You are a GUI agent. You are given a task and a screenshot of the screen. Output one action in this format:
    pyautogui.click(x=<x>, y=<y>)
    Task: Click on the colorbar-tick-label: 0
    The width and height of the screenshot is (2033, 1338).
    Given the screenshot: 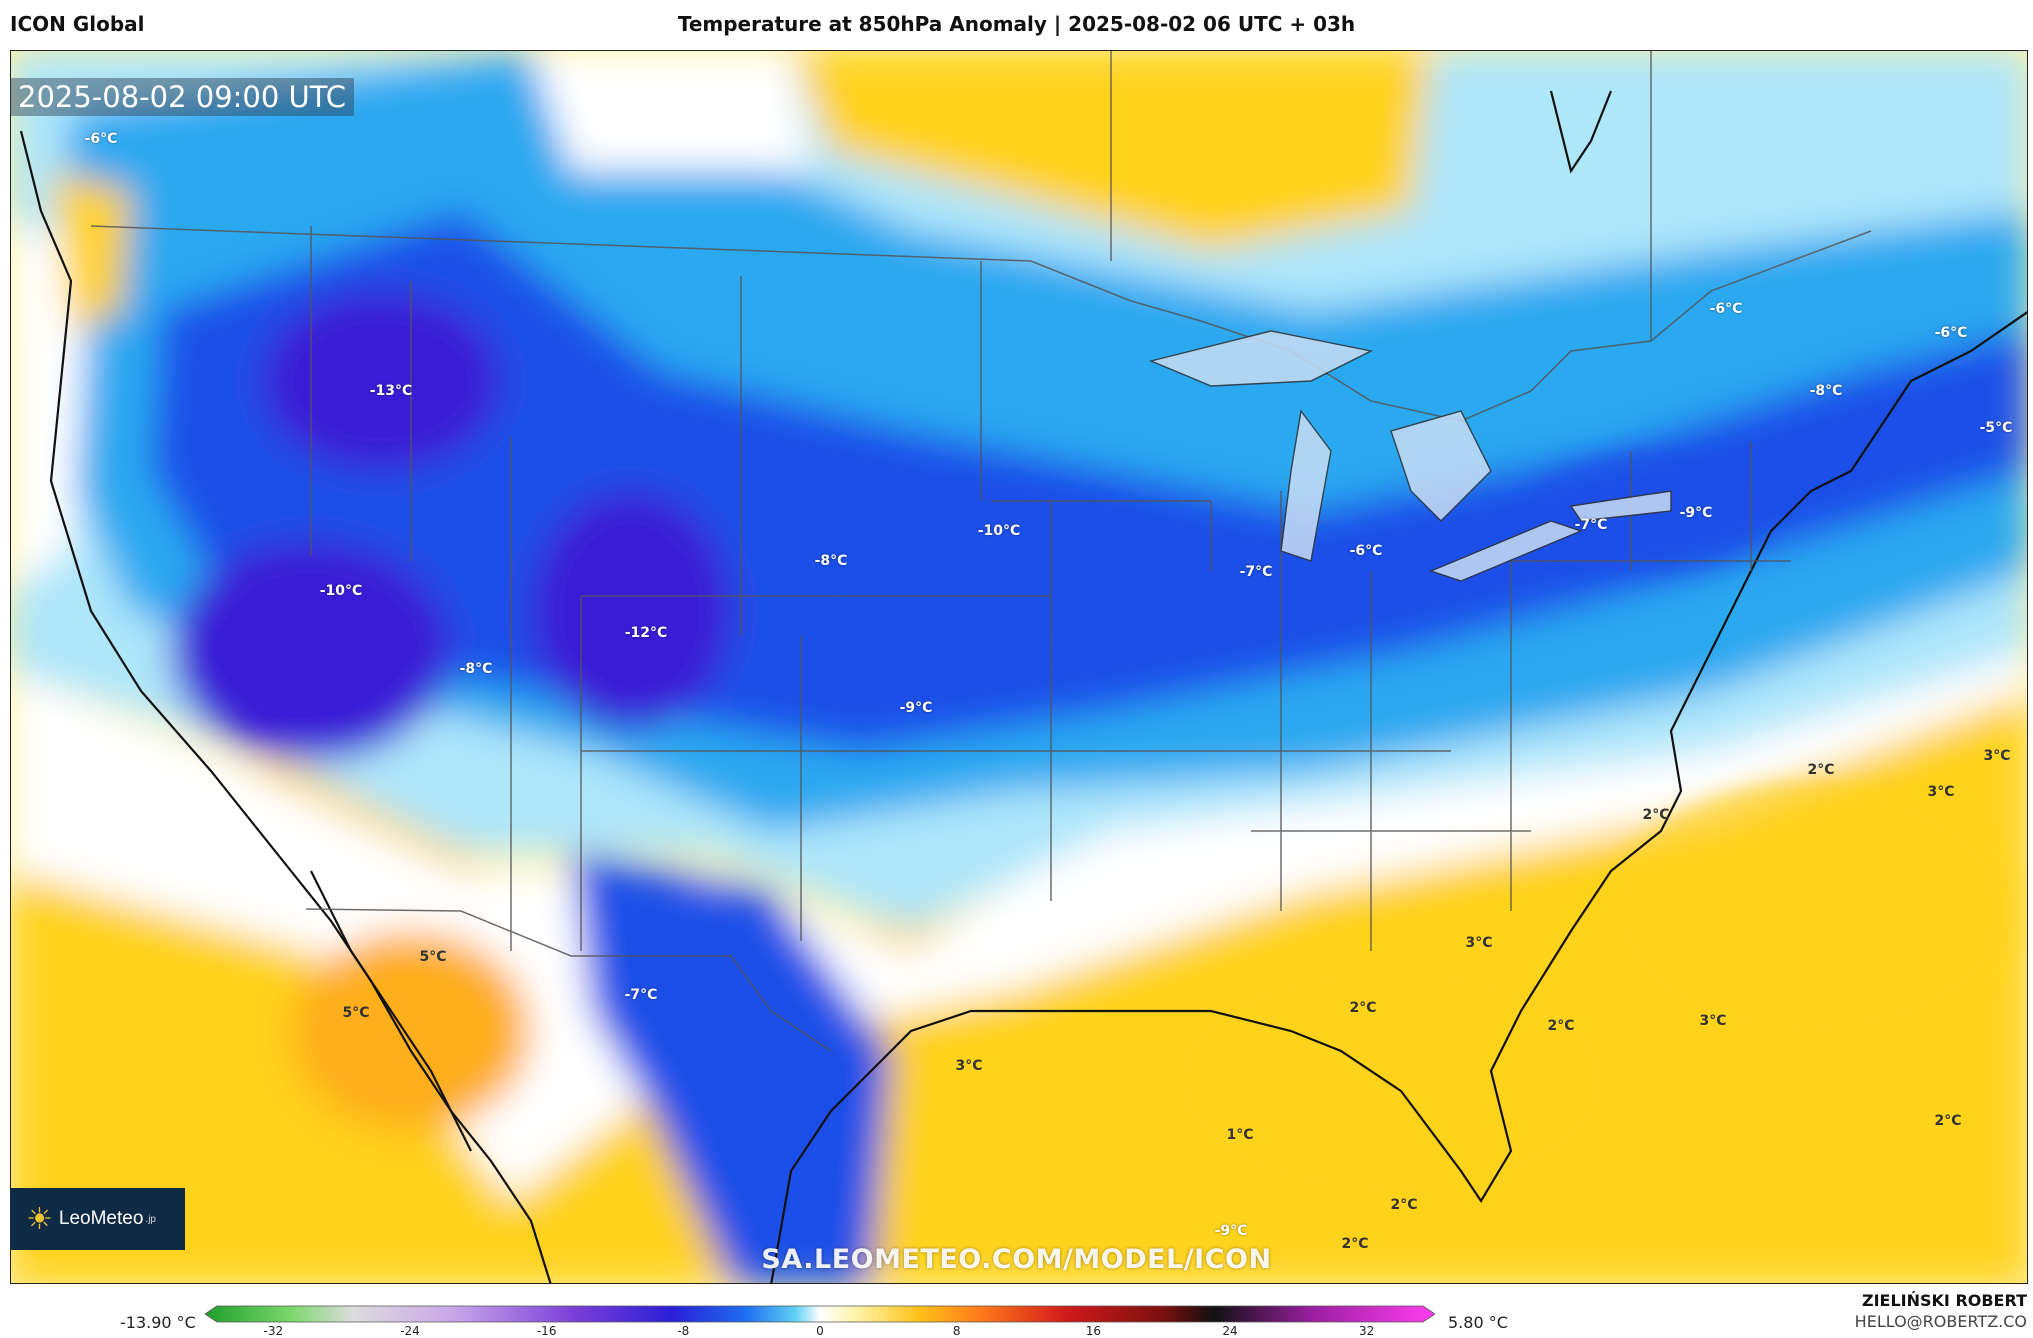 What is the action you would take?
    pyautogui.click(x=820, y=1331)
    